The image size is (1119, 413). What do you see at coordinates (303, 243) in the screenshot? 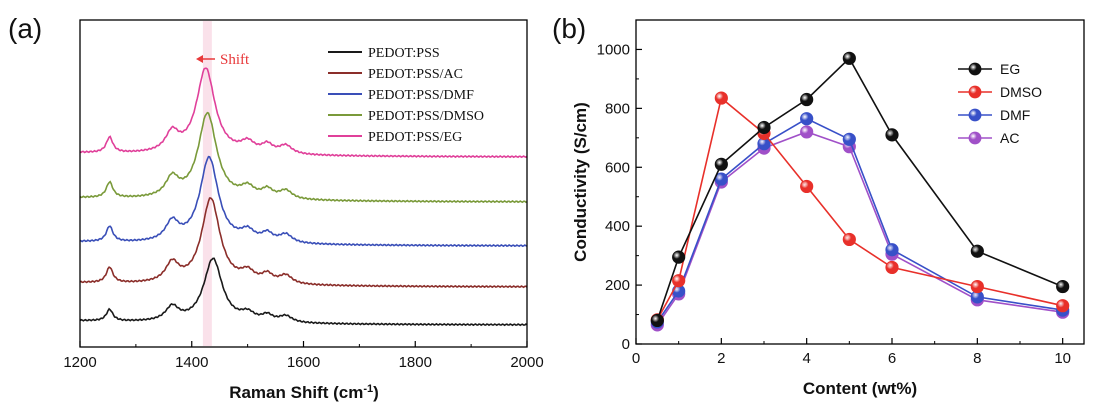
I see `raman-spectrum-pedot-pss-ac` at bounding box center [303, 243].